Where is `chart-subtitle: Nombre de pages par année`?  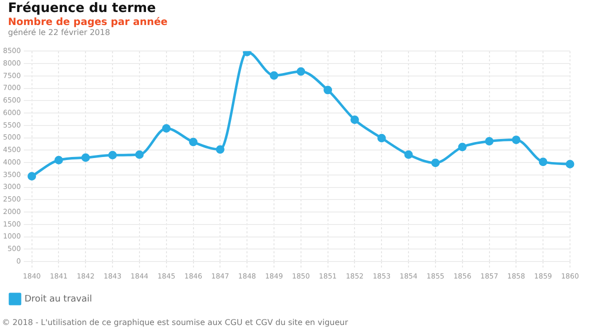 chart-subtitle: Nombre de pages par année is located at coordinates (88, 22).